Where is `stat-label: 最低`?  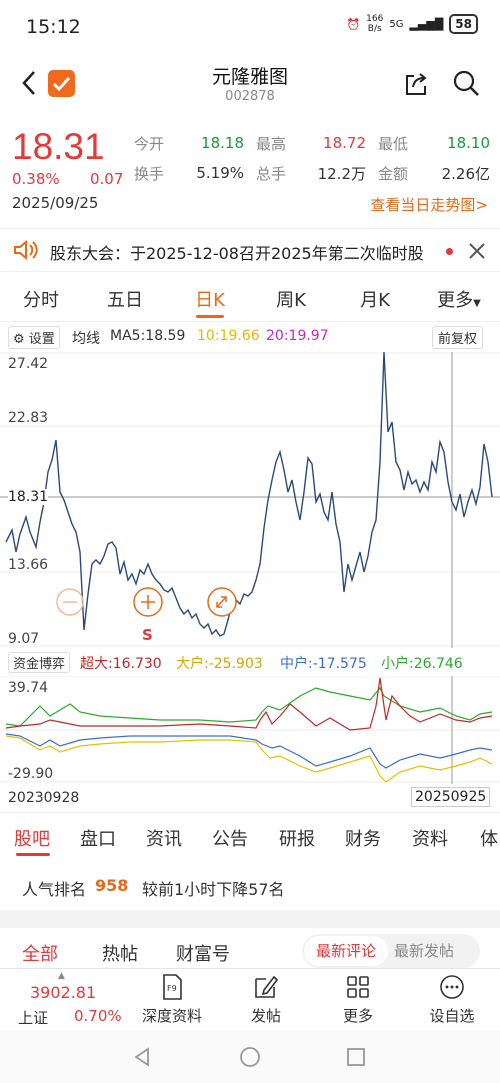 stat-label: 最低 is located at coordinates (393, 143).